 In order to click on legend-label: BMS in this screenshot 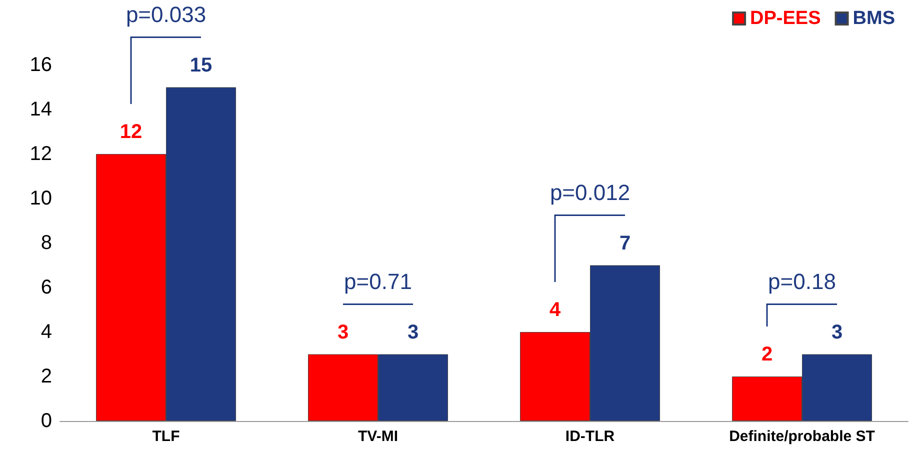, I will do `click(874, 18)`.